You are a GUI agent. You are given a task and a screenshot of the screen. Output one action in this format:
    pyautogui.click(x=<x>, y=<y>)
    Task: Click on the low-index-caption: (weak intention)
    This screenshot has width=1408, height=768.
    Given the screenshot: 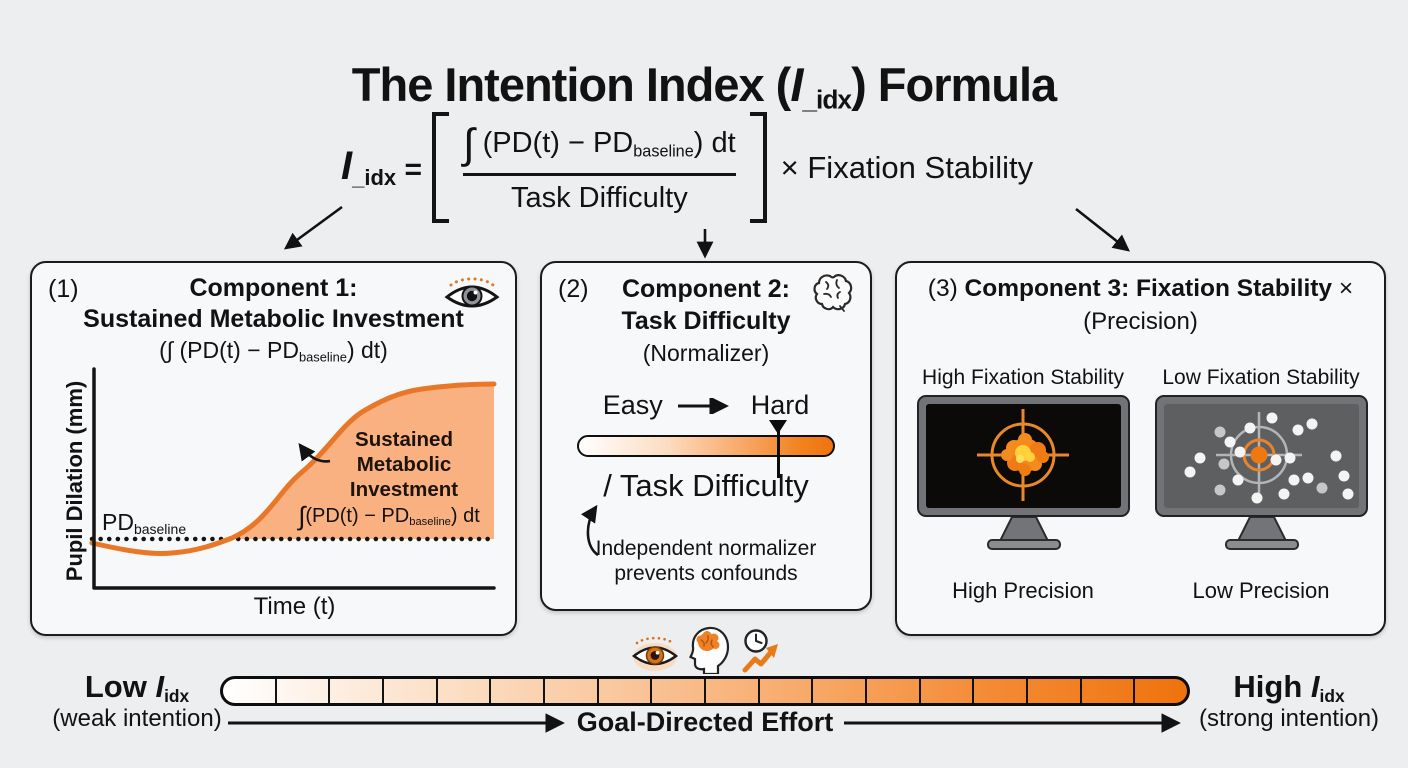 What is the action you would take?
    pyautogui.click(x=137, y=718)
    